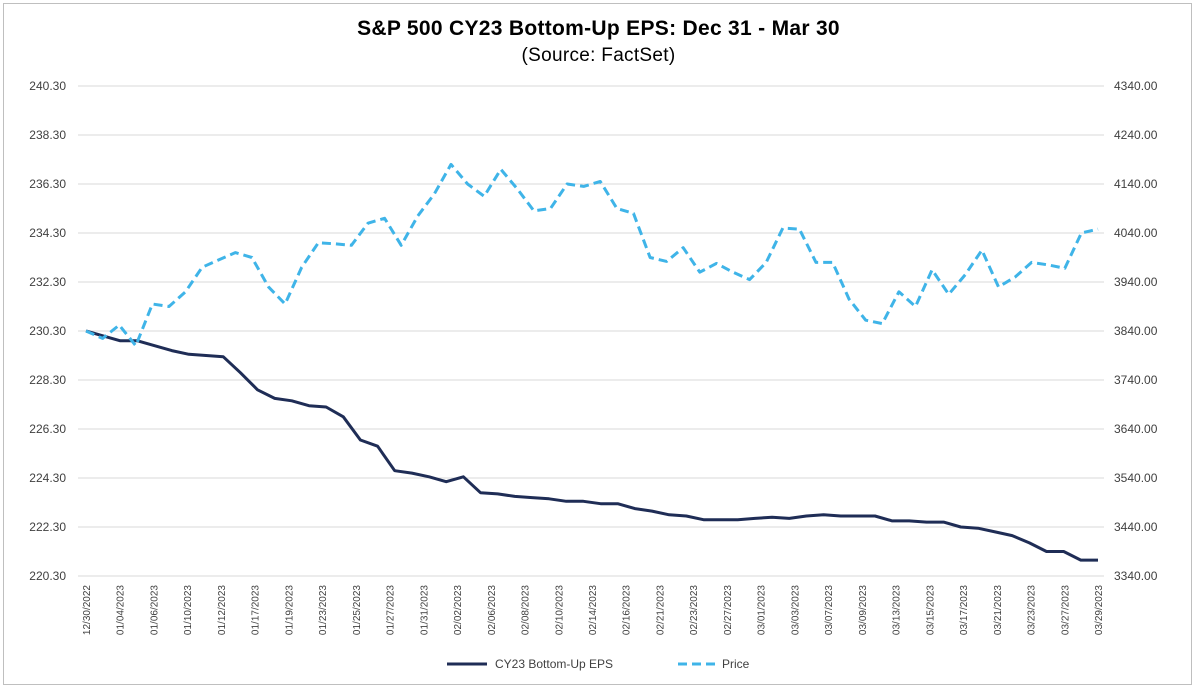  What do you see at coordinates (1136, 429) in the screenshot?
I see `right-y-tick-label: 3640.00` at bounding box center [1136, 429].